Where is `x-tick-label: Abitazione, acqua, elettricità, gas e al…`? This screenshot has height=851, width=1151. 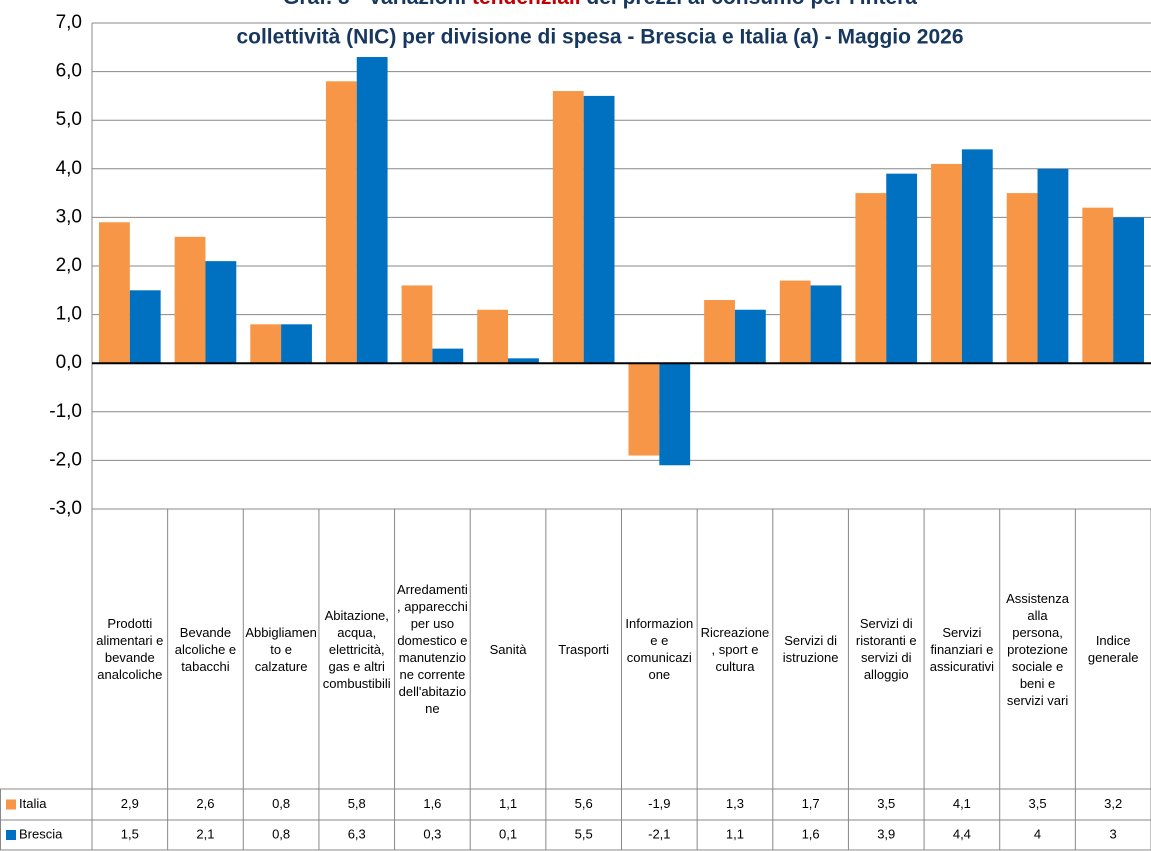
x-tick-label: Abitazione, acqua, elettricità, gas e al… is located at coordinates (356, 649).